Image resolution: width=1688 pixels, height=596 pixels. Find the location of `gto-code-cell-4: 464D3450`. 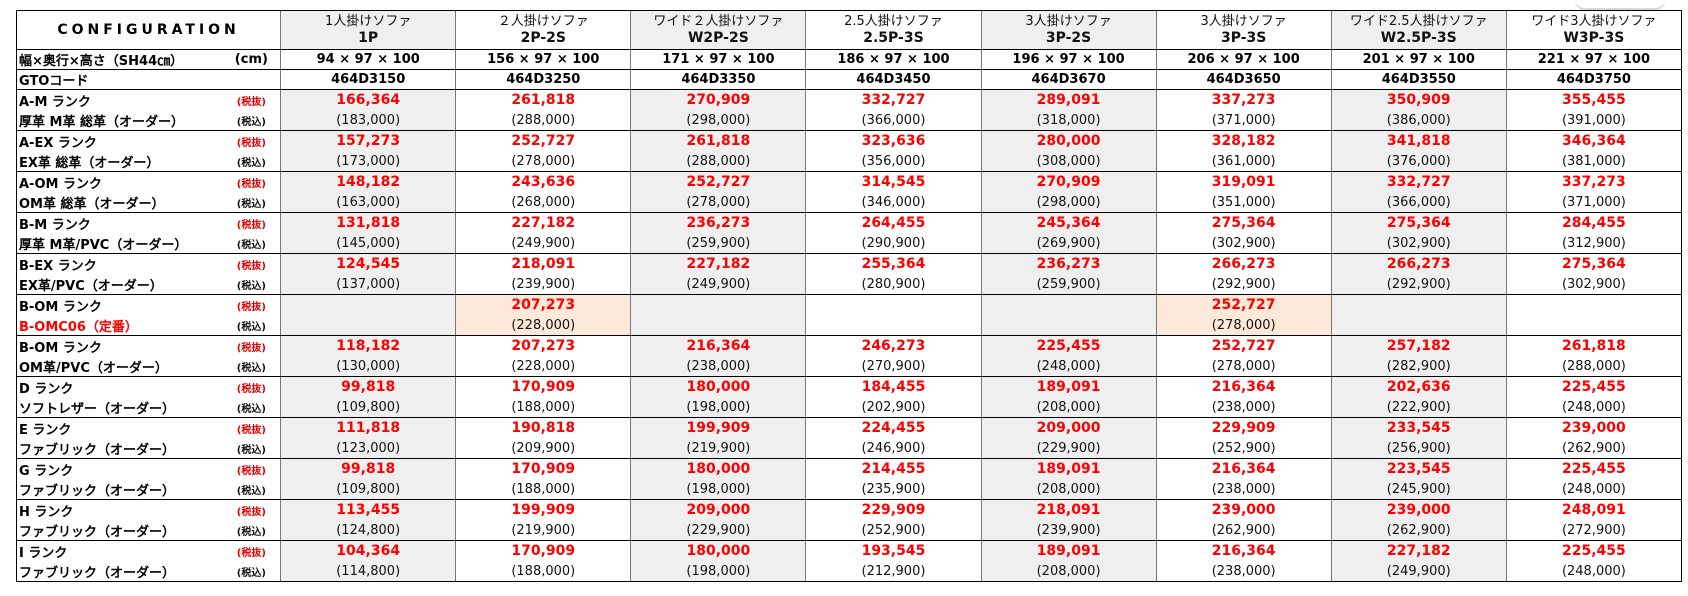

gto-code-cell-4: 464D3450 is located at coordinates (893, 79).